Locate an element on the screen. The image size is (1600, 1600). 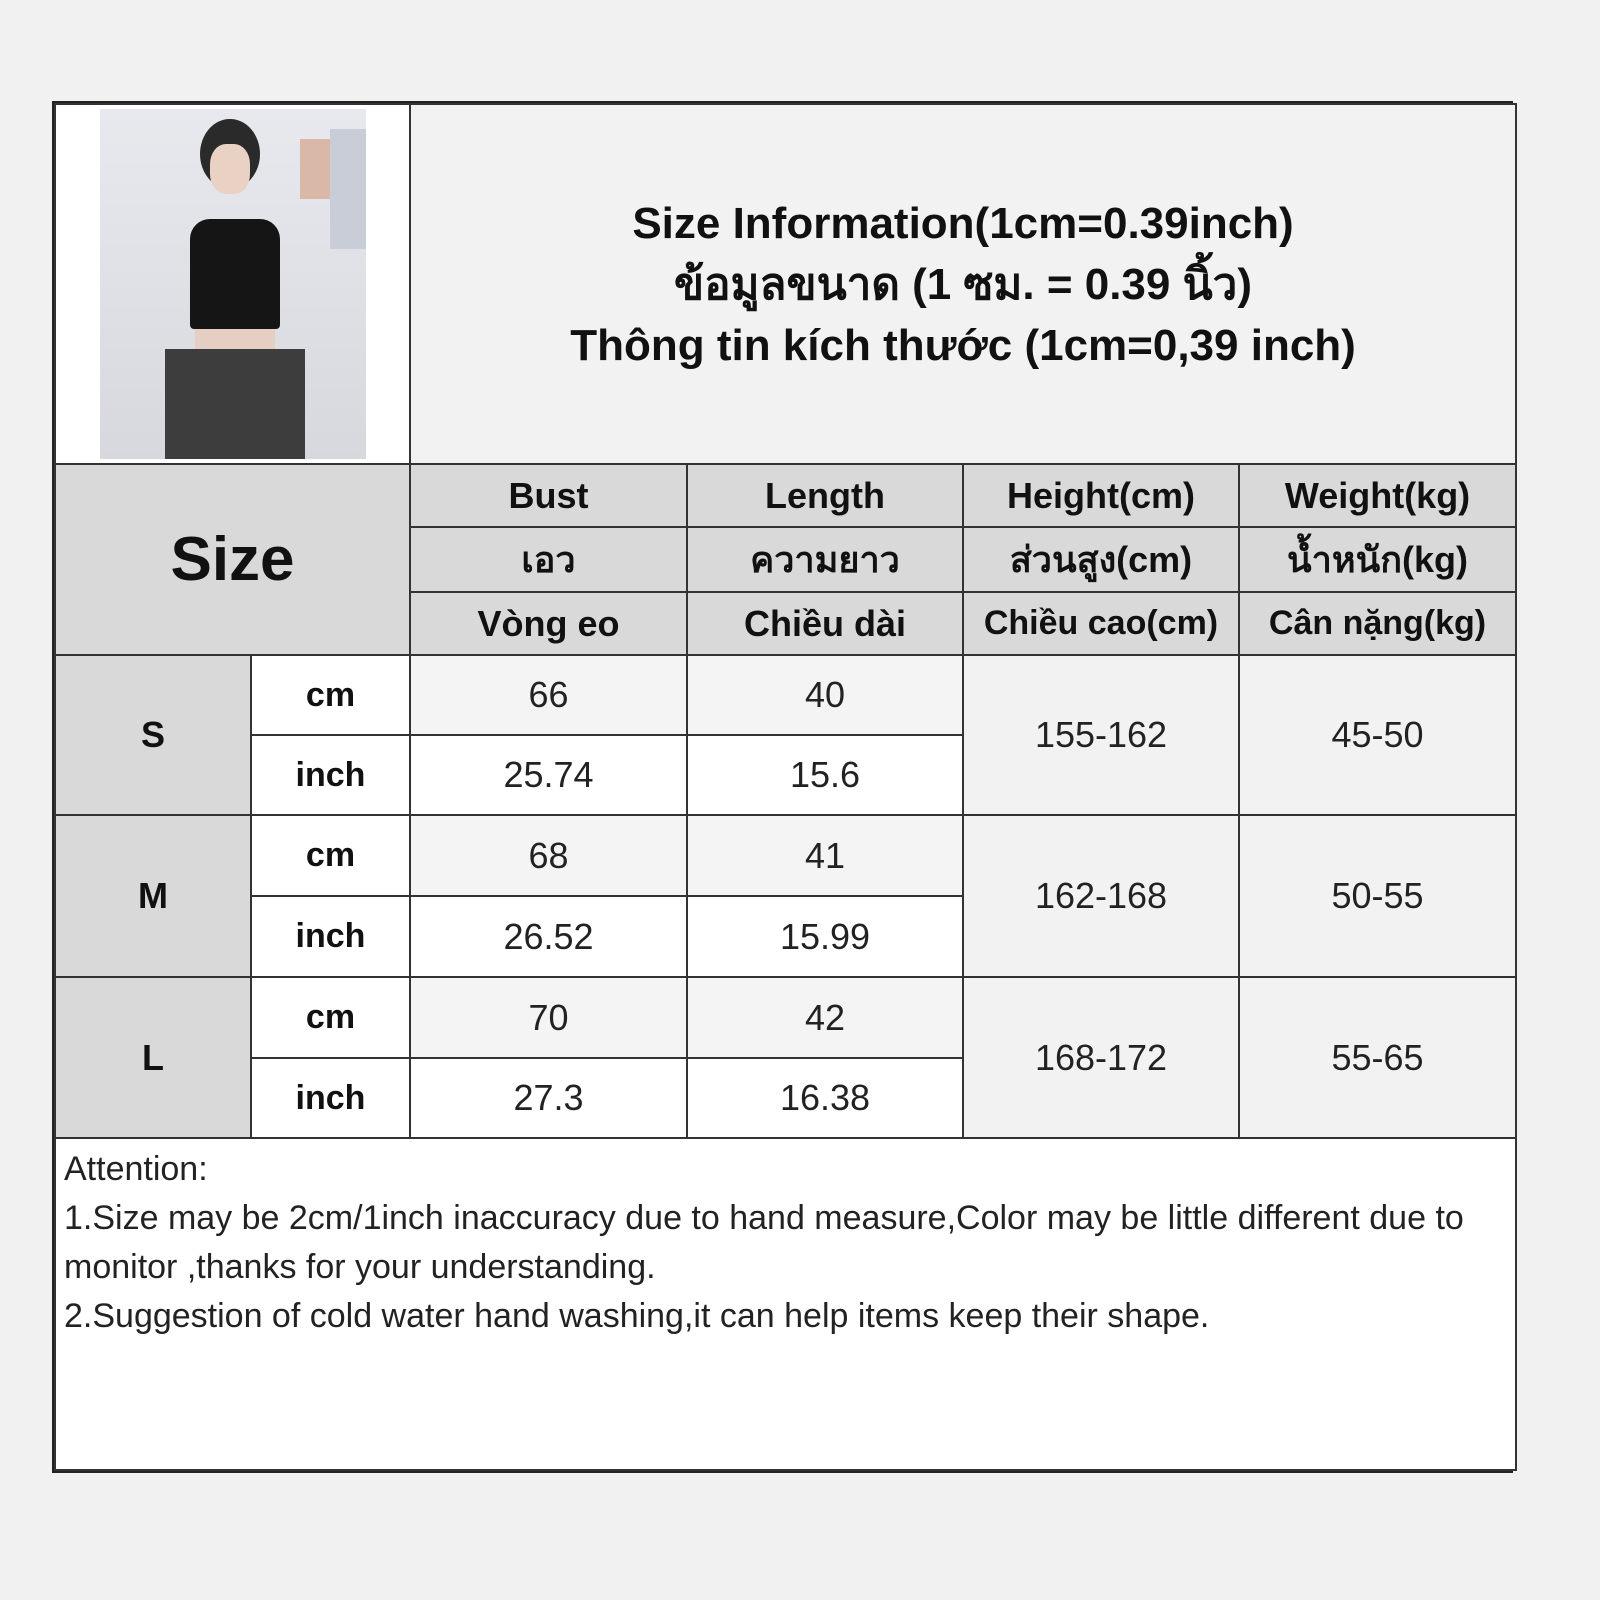
header-height-th: ส่วนสูง(cm) is located at coordinates (1101, 559).